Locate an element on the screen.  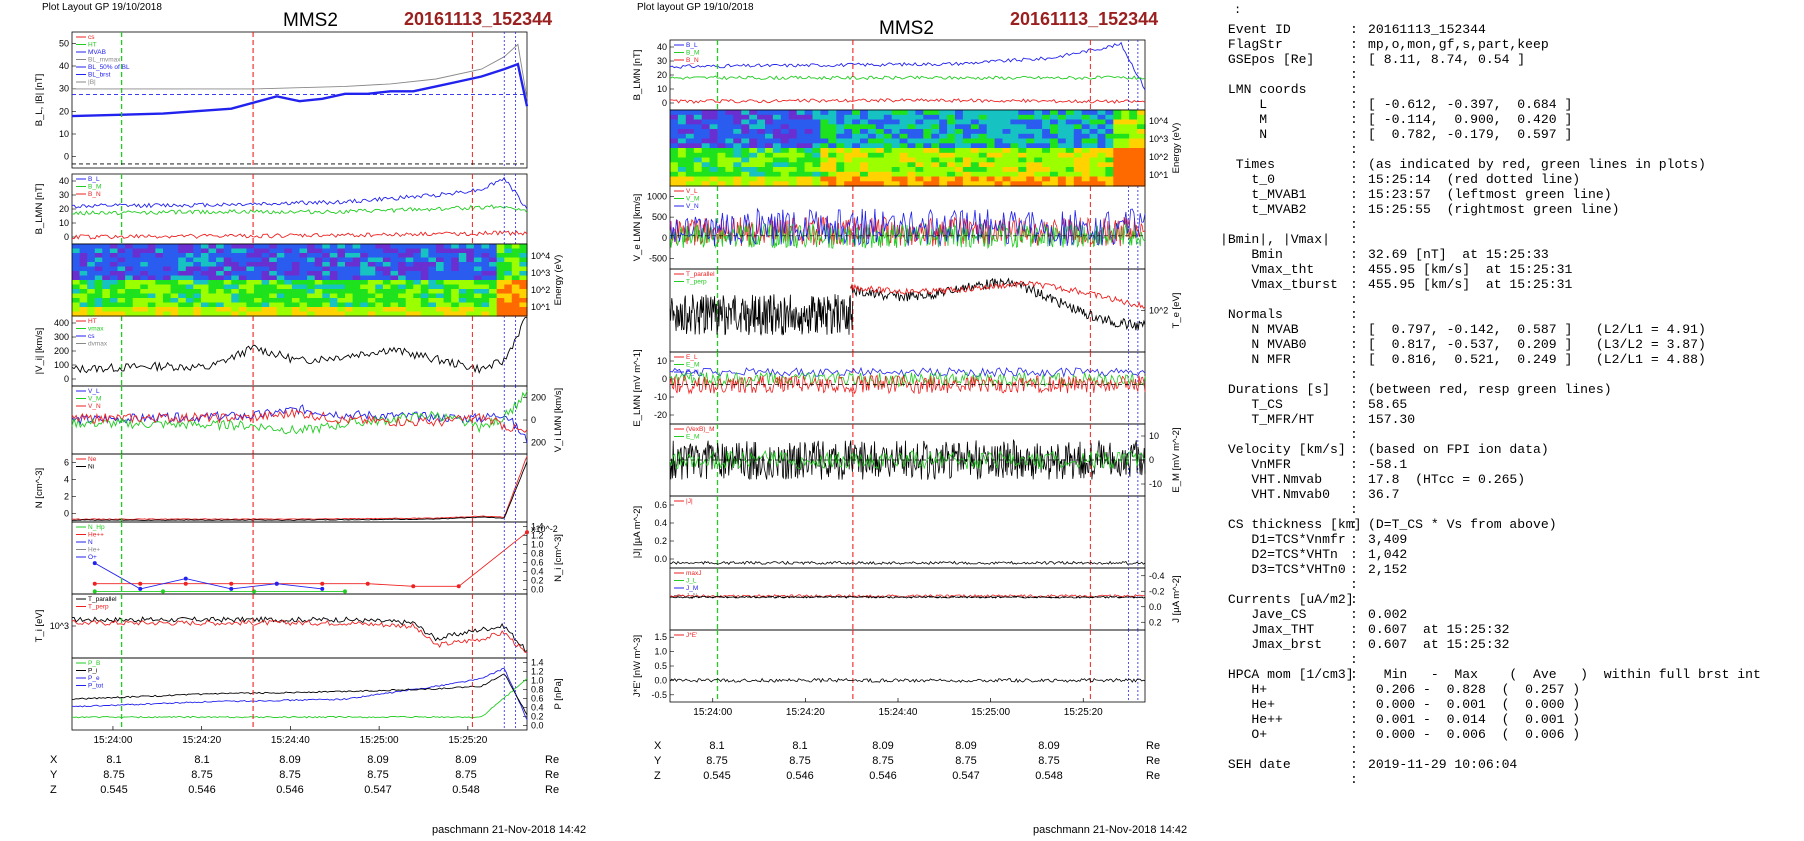
position-value: 0.547 is located at coordinates (378, 790).